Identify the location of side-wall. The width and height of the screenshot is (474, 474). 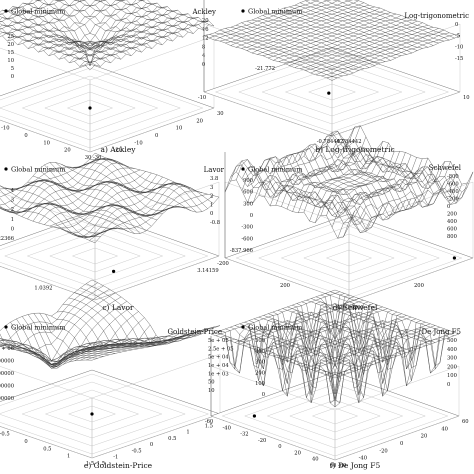
(46, 412).